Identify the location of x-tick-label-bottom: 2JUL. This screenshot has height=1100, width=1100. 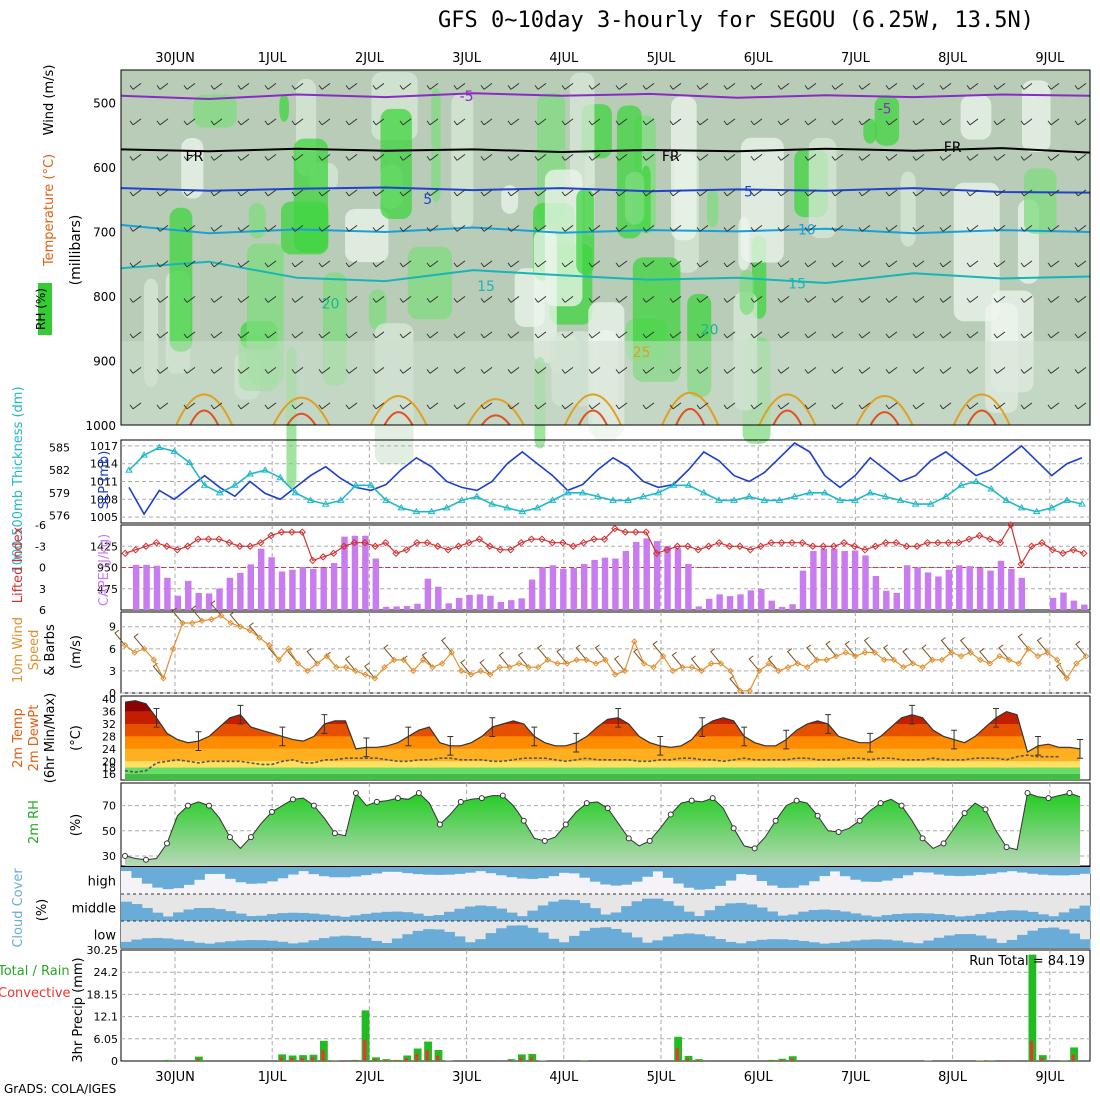
(370, 1077).